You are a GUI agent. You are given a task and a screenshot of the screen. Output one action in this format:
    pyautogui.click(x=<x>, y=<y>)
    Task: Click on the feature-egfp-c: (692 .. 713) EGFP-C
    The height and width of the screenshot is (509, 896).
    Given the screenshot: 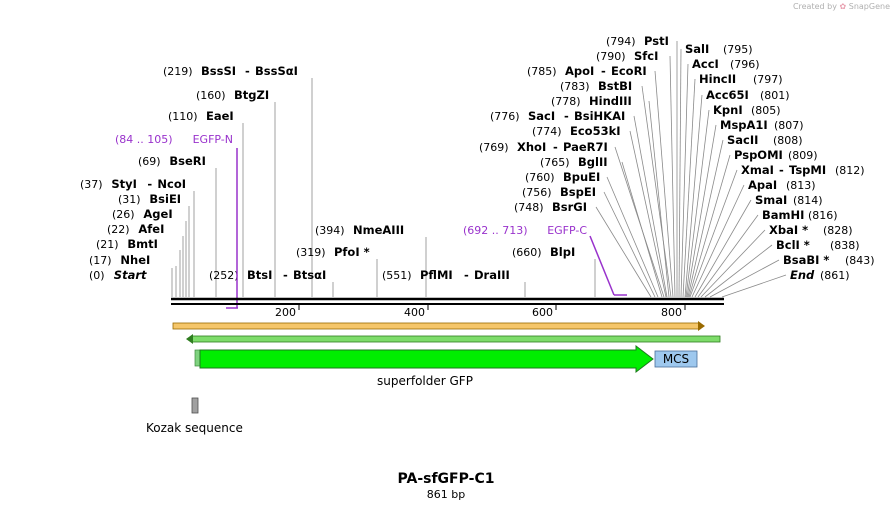 What is the action you would take?
    pyautogui.click(x=525, y=230)
    